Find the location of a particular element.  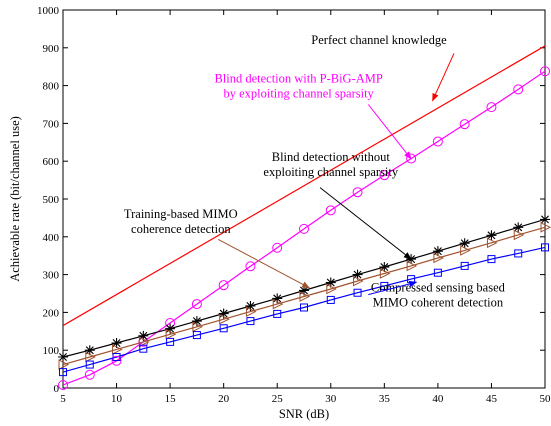

annotation-text: Training-based MIMO coherence detection is located at coordinates (181, 221).